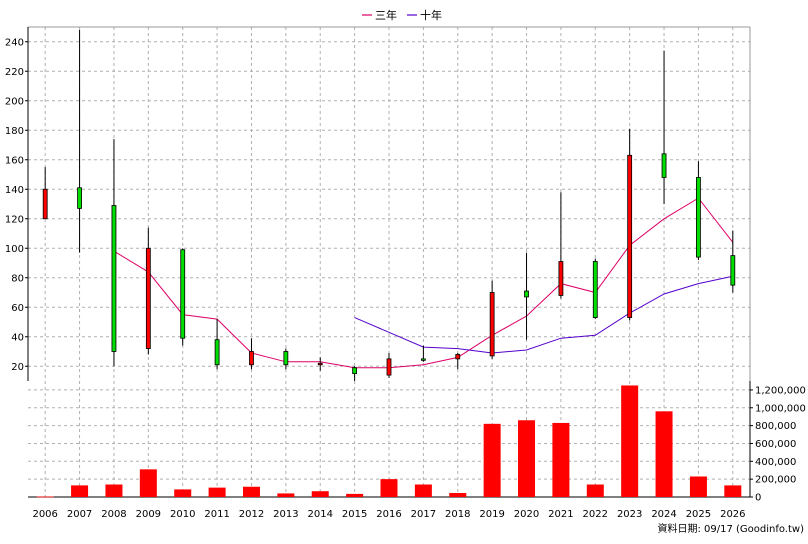  Describe the element at coordinates (14, 160) in the screenshot. I see `price-tick-label: 160` at that location.